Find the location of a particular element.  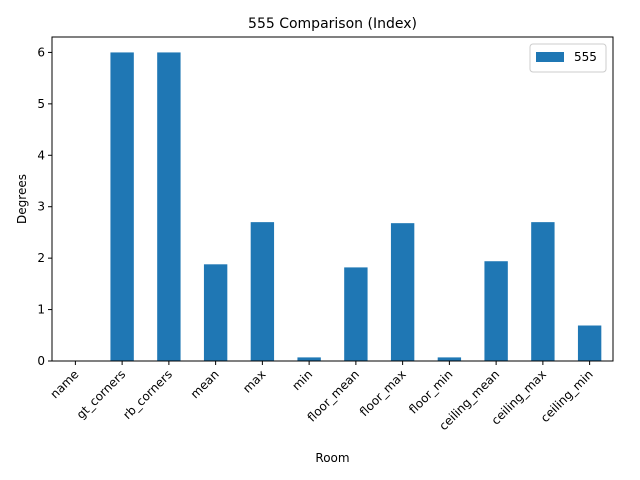

bar-floor_max is located at coordinates (402, 292).